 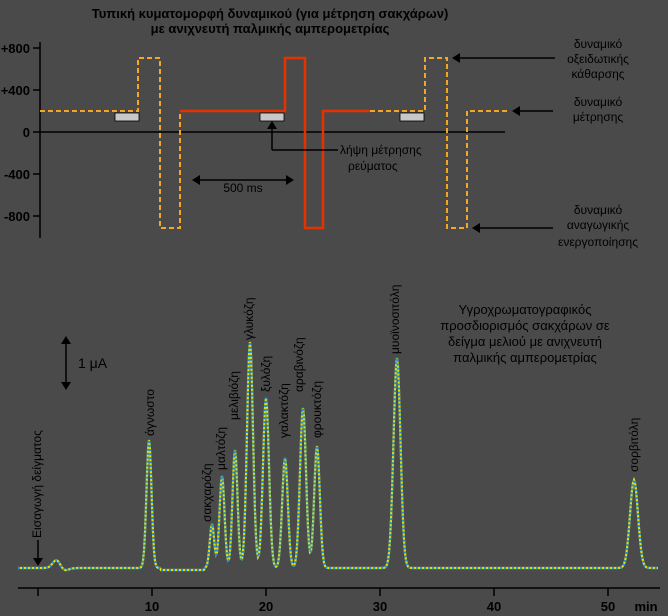 What do you see at coordinates (299, 364) in the screenshot?
I see `peak-label: αραβινόζη` at bounding box center [299, 364].